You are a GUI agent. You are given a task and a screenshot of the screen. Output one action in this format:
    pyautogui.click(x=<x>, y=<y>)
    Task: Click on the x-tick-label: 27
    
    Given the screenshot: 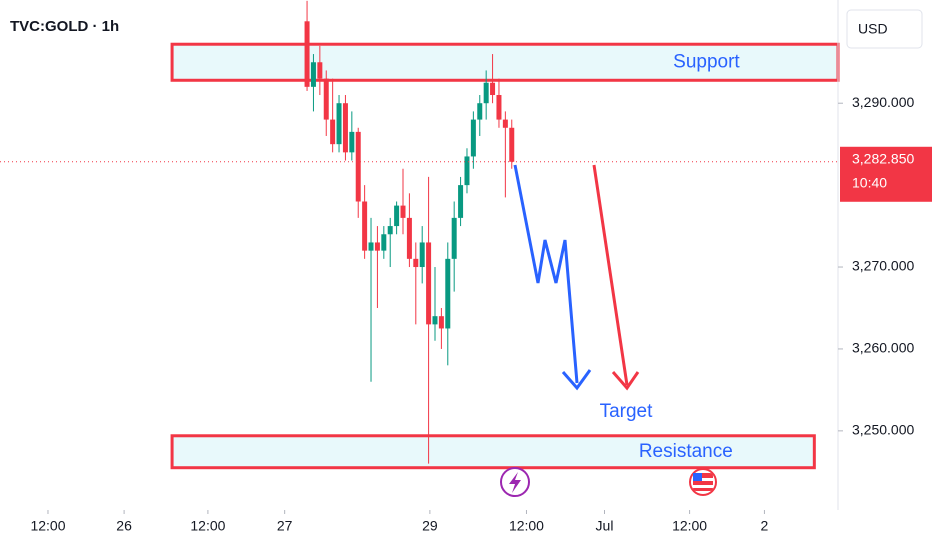 What is the action you would take?
    pyautogui.click(x=285, y=526)
    